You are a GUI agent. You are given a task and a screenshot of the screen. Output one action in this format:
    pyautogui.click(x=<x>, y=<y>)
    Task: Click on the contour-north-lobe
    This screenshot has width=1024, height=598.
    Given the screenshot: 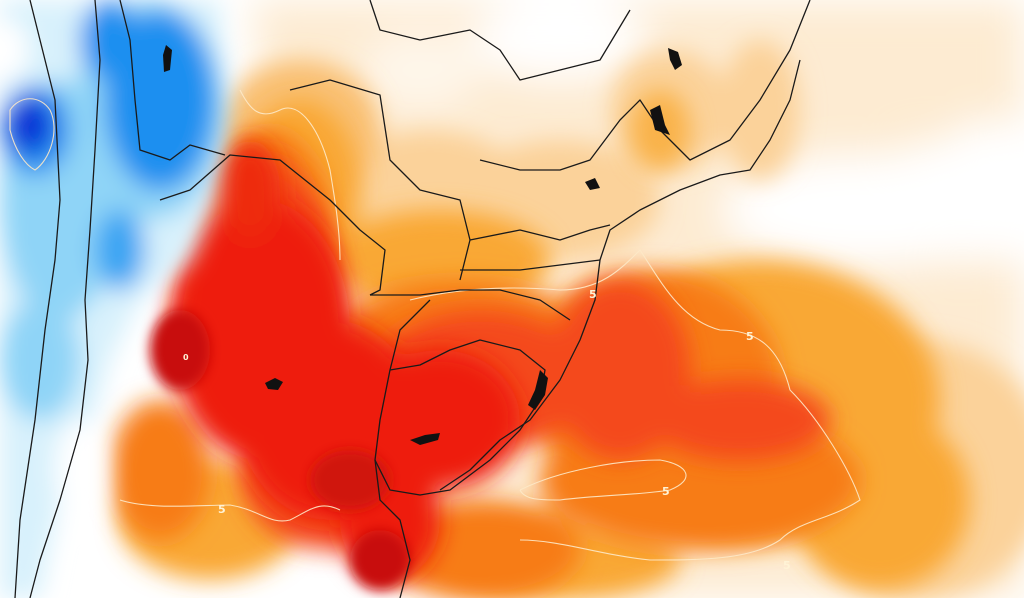 What is the action you would take?
    pyautogui.click(x=290, y=175)
    